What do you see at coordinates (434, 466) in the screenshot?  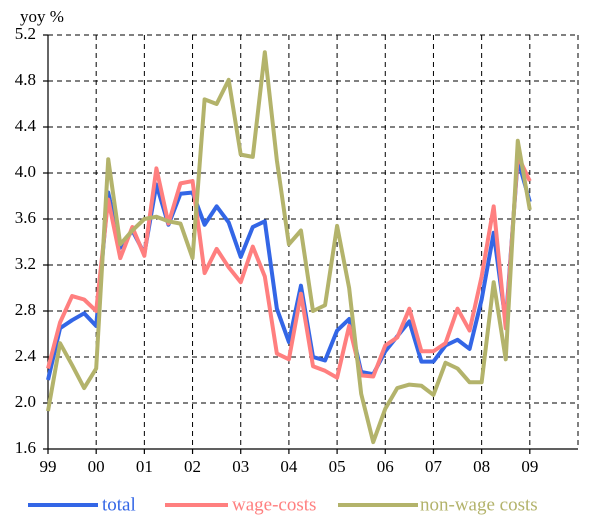 I see `x-tick-label: 07` at bounding box center [434, 466].